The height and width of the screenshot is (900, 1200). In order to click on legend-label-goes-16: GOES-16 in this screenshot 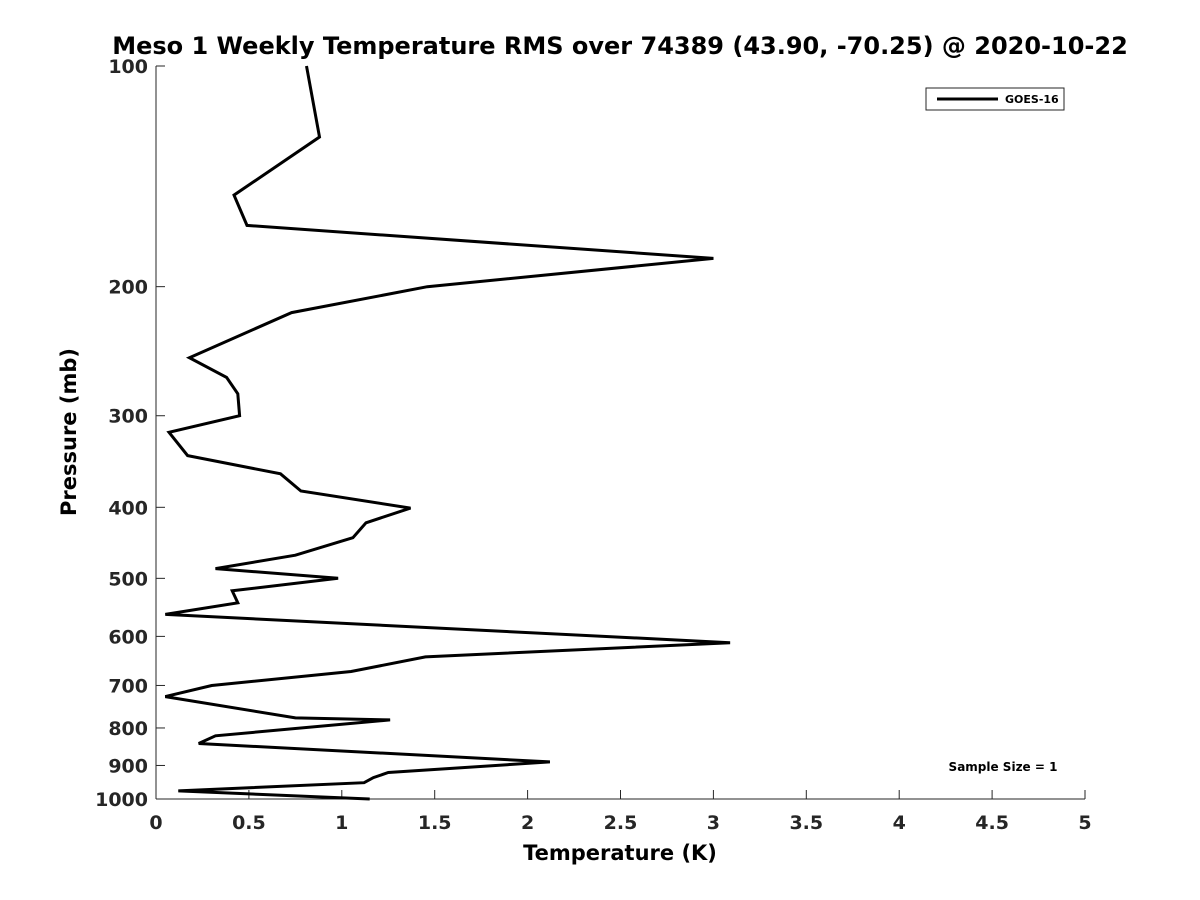, I will do `click(1032, 99)`.